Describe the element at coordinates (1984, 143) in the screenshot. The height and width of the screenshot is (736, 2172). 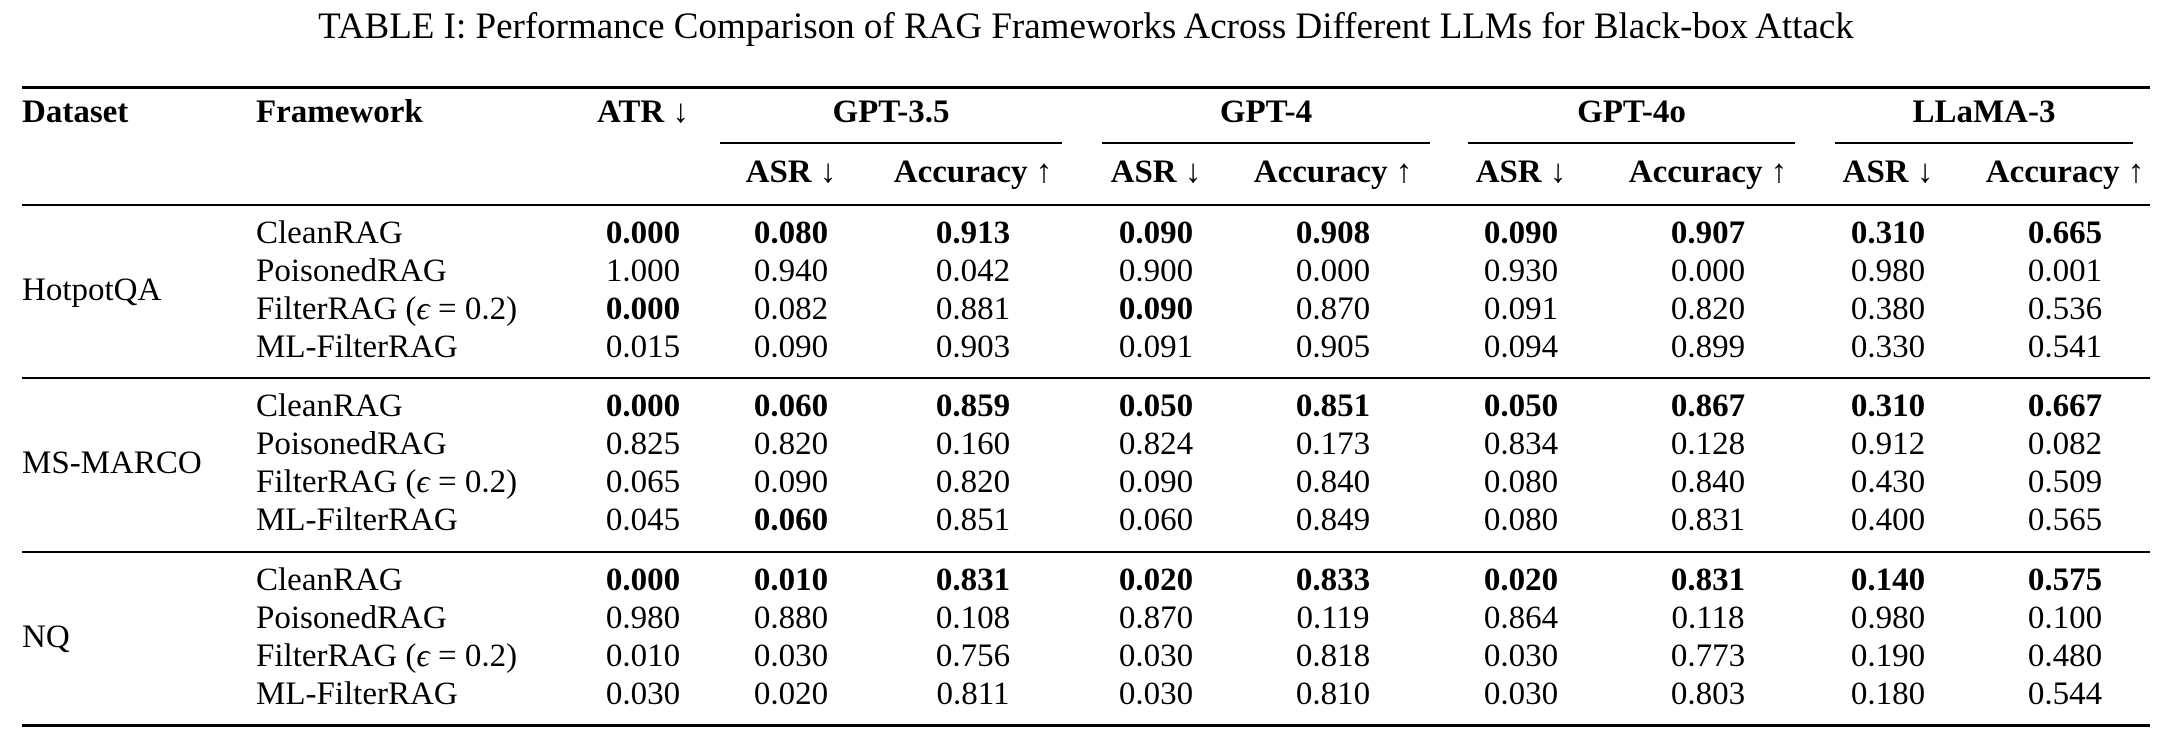
I see `model-group-underline` at that location.